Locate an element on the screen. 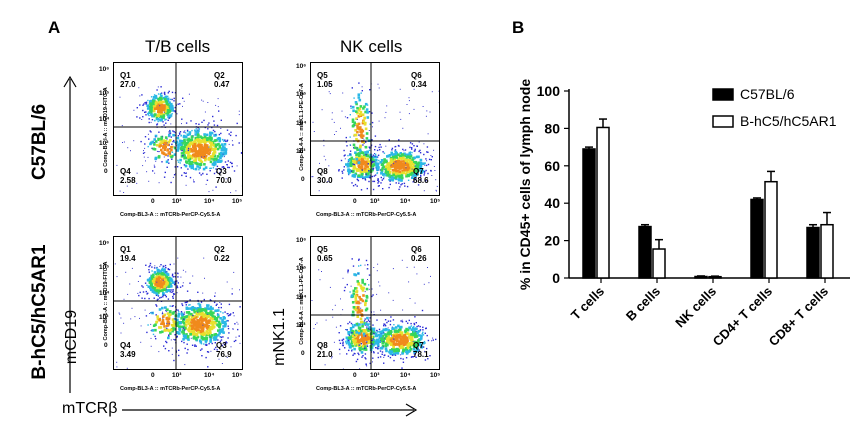  y-tick-label: 60 is located at coordinates (552, 166).